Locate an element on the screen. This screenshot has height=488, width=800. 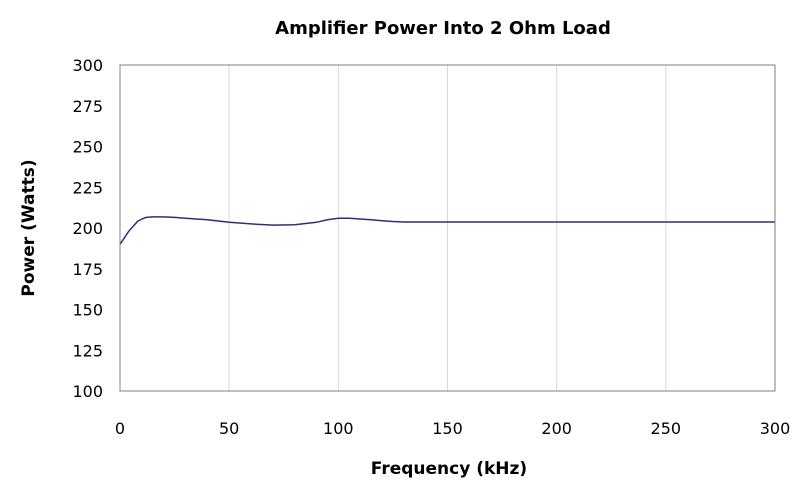
x-tick-label: 0 is located at coordinates (120, 428).